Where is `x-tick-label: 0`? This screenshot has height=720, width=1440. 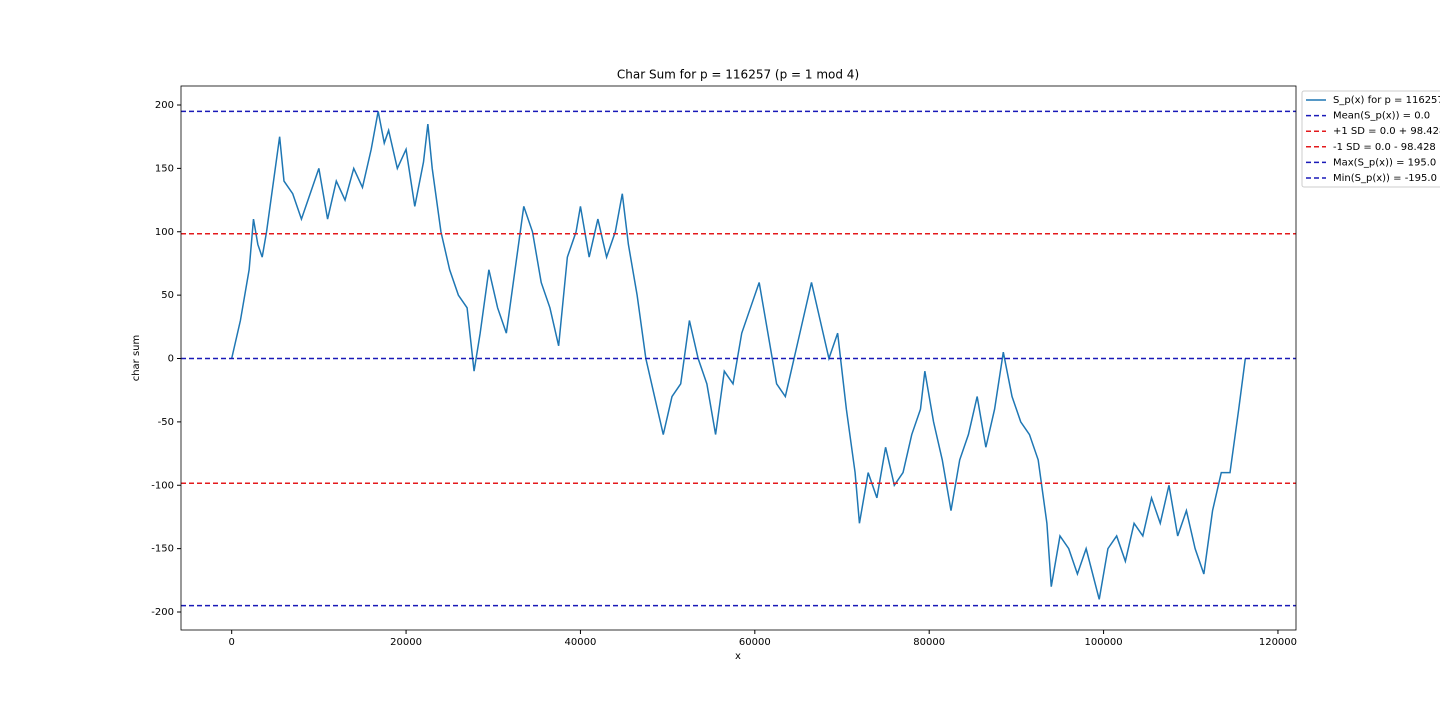 x-tick-label: 0 is located at coordinates (231, 642).